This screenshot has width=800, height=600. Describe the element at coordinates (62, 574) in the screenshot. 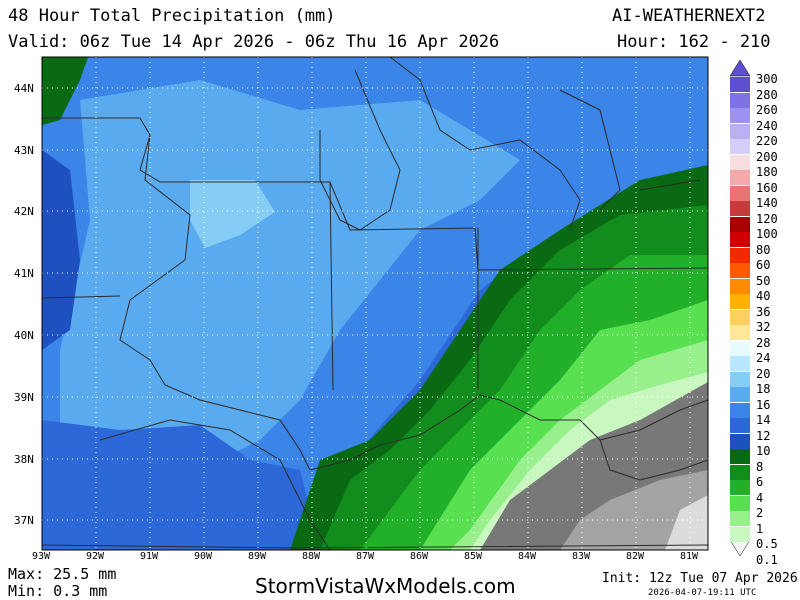

I see `max-value: Max: 25.5 mm` at that location.